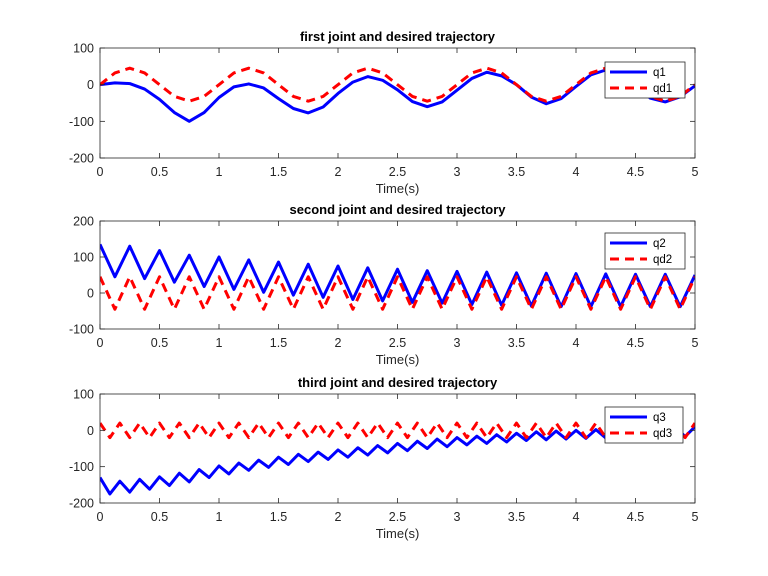  I want to click on legend-label-qd2: qd2, so click(662, 260).